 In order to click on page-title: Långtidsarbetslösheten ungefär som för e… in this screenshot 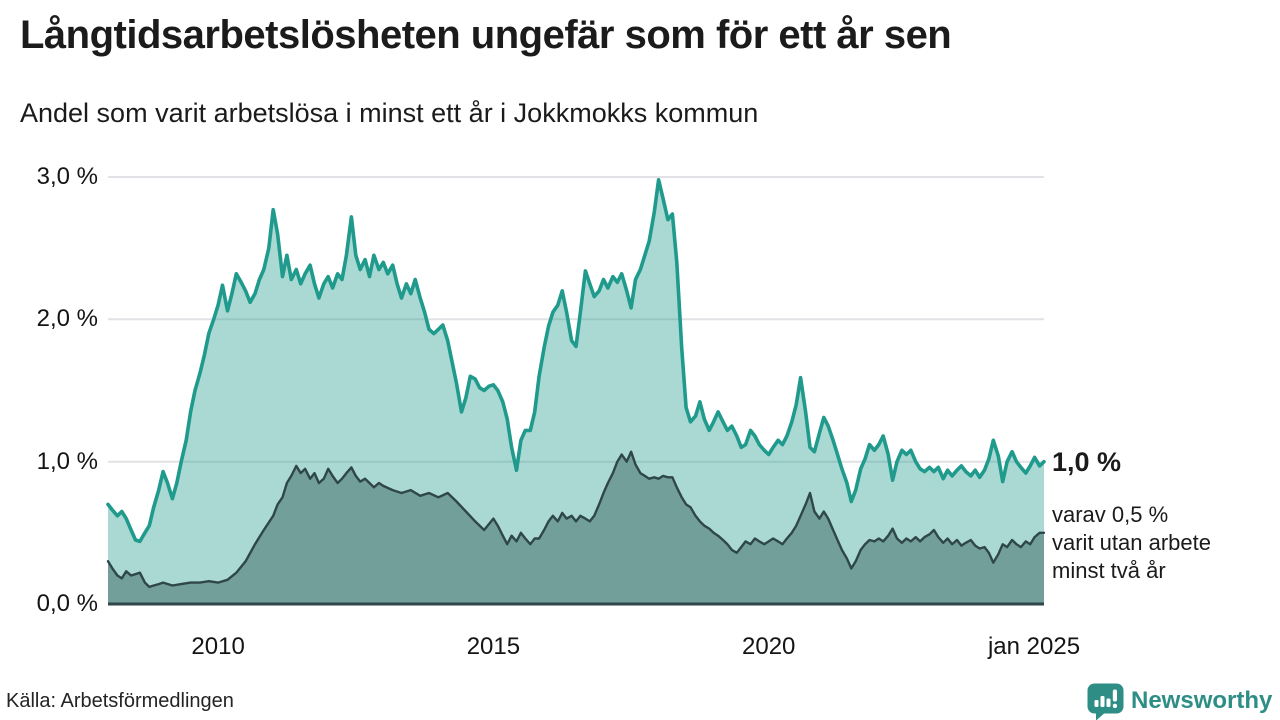, I will do `click(486, 35)`.